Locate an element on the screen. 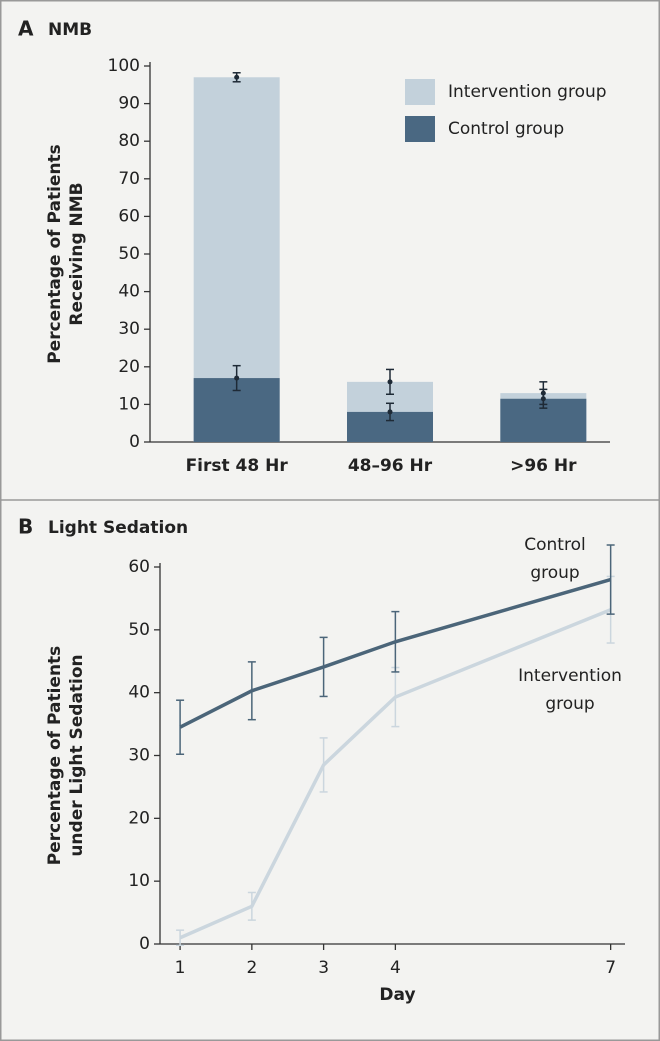  x-tick-label: 4 is located at coordinates (395, 968).